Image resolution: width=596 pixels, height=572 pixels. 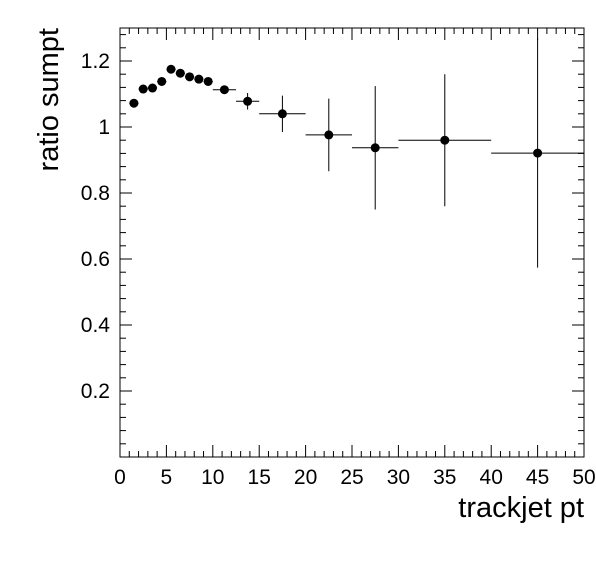 I want to click on y-tick-label: 0.2, so click(x=95, y=391).